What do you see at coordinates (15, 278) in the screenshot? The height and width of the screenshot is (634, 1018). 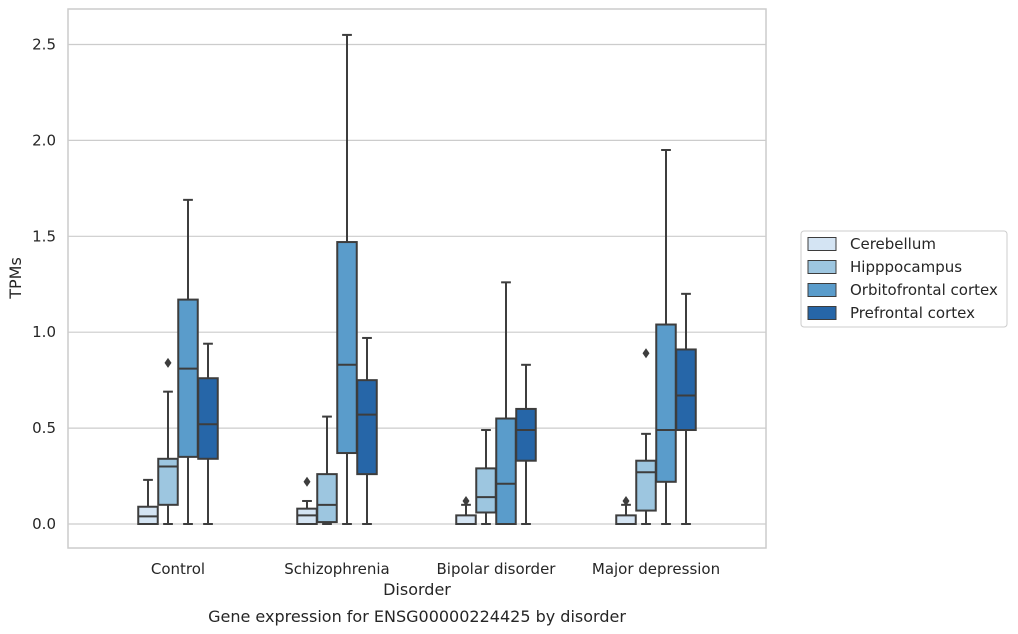 I see `y-axis-title: TPMs` at bounding box center [15, 278].